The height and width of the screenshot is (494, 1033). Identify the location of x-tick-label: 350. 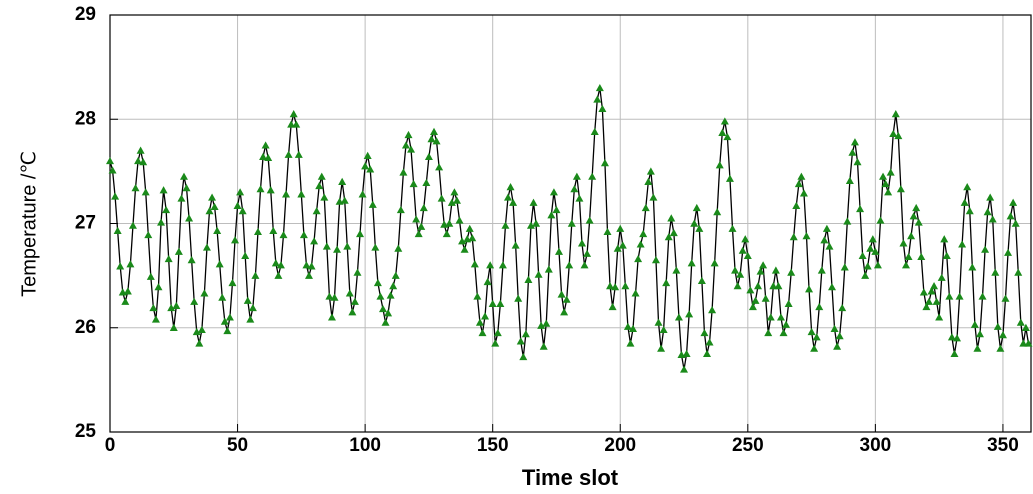
(1003, 445).